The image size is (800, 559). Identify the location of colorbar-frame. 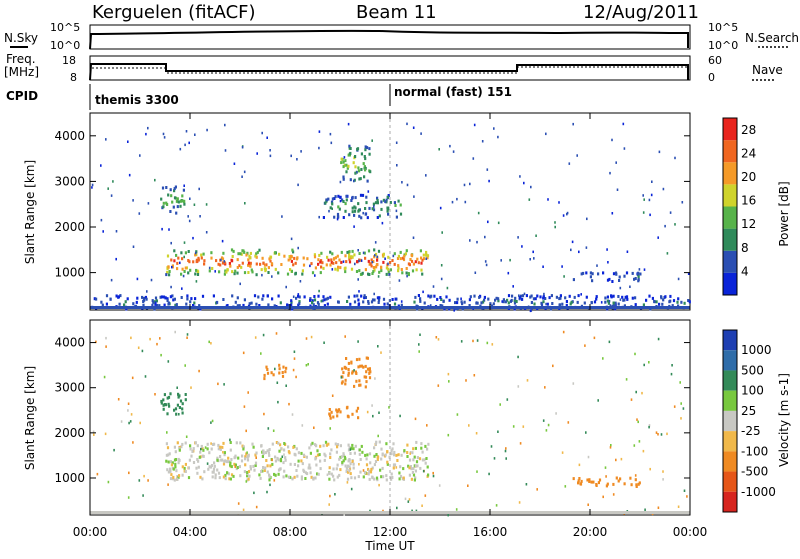
(730, 421).